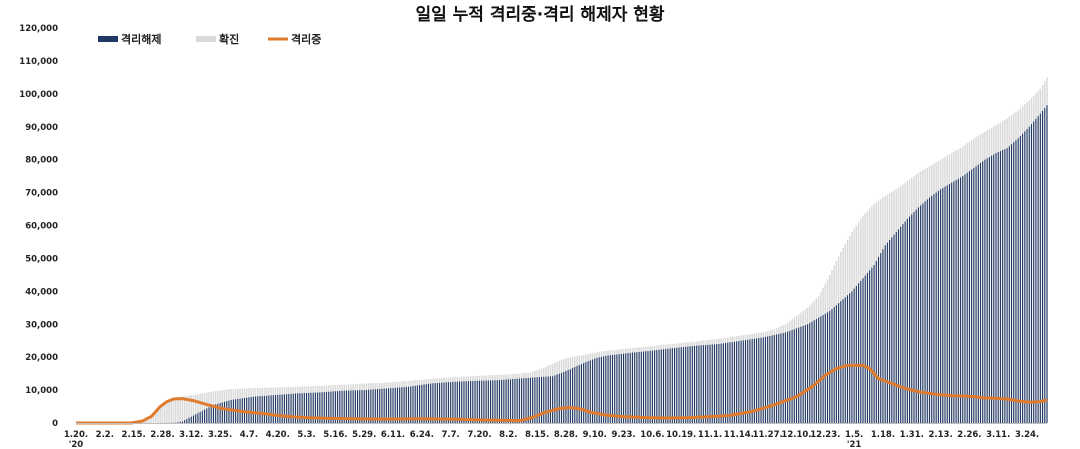  Describe the element at coordinates (55, 424) in the screenshot. I see `y-tick-label: 0` at that location.